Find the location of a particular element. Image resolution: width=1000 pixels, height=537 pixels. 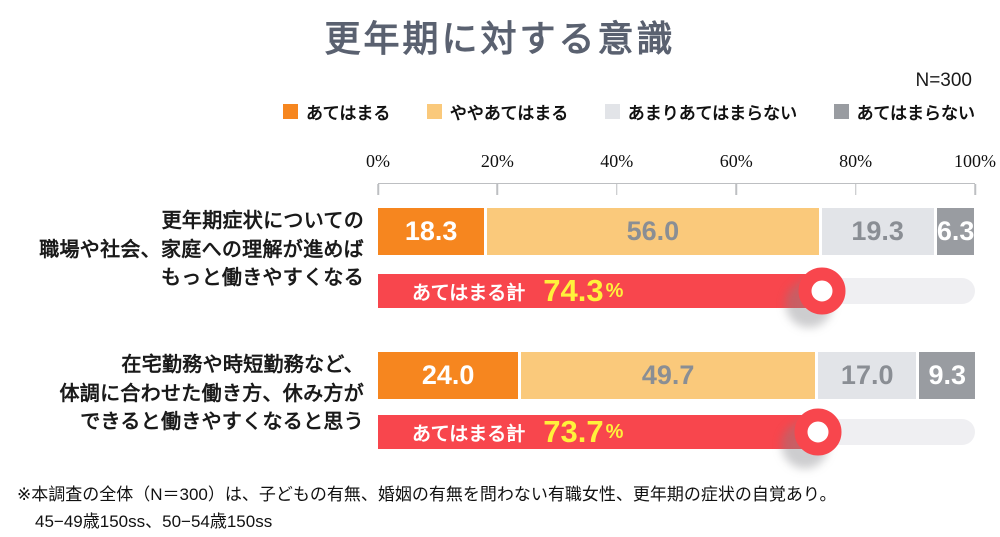

total-gauge-row-2: あてはまる計 73.7 % is located at coordinates (676, 432).